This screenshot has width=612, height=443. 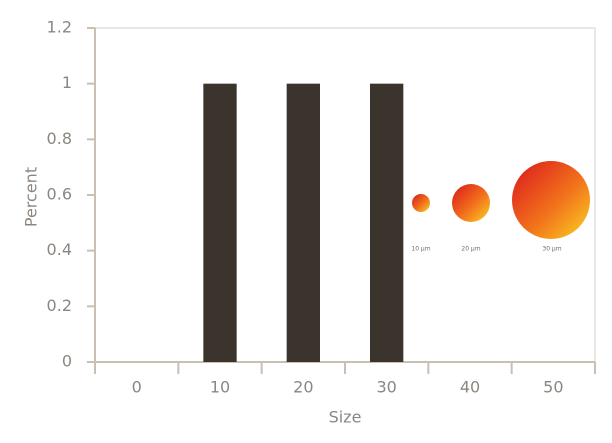 I want to click on particle-label: 10 µm, so click(x=420, y=249).